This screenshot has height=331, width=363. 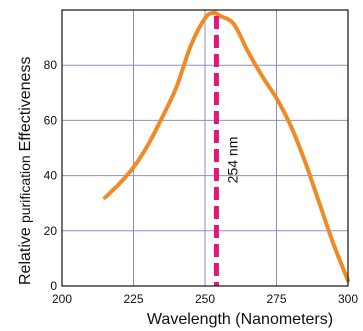 What do you see at coordinates (232, 160) in the screenshot?
I see `reference-line-label: 254 nm` at bounding box center [232, 160].